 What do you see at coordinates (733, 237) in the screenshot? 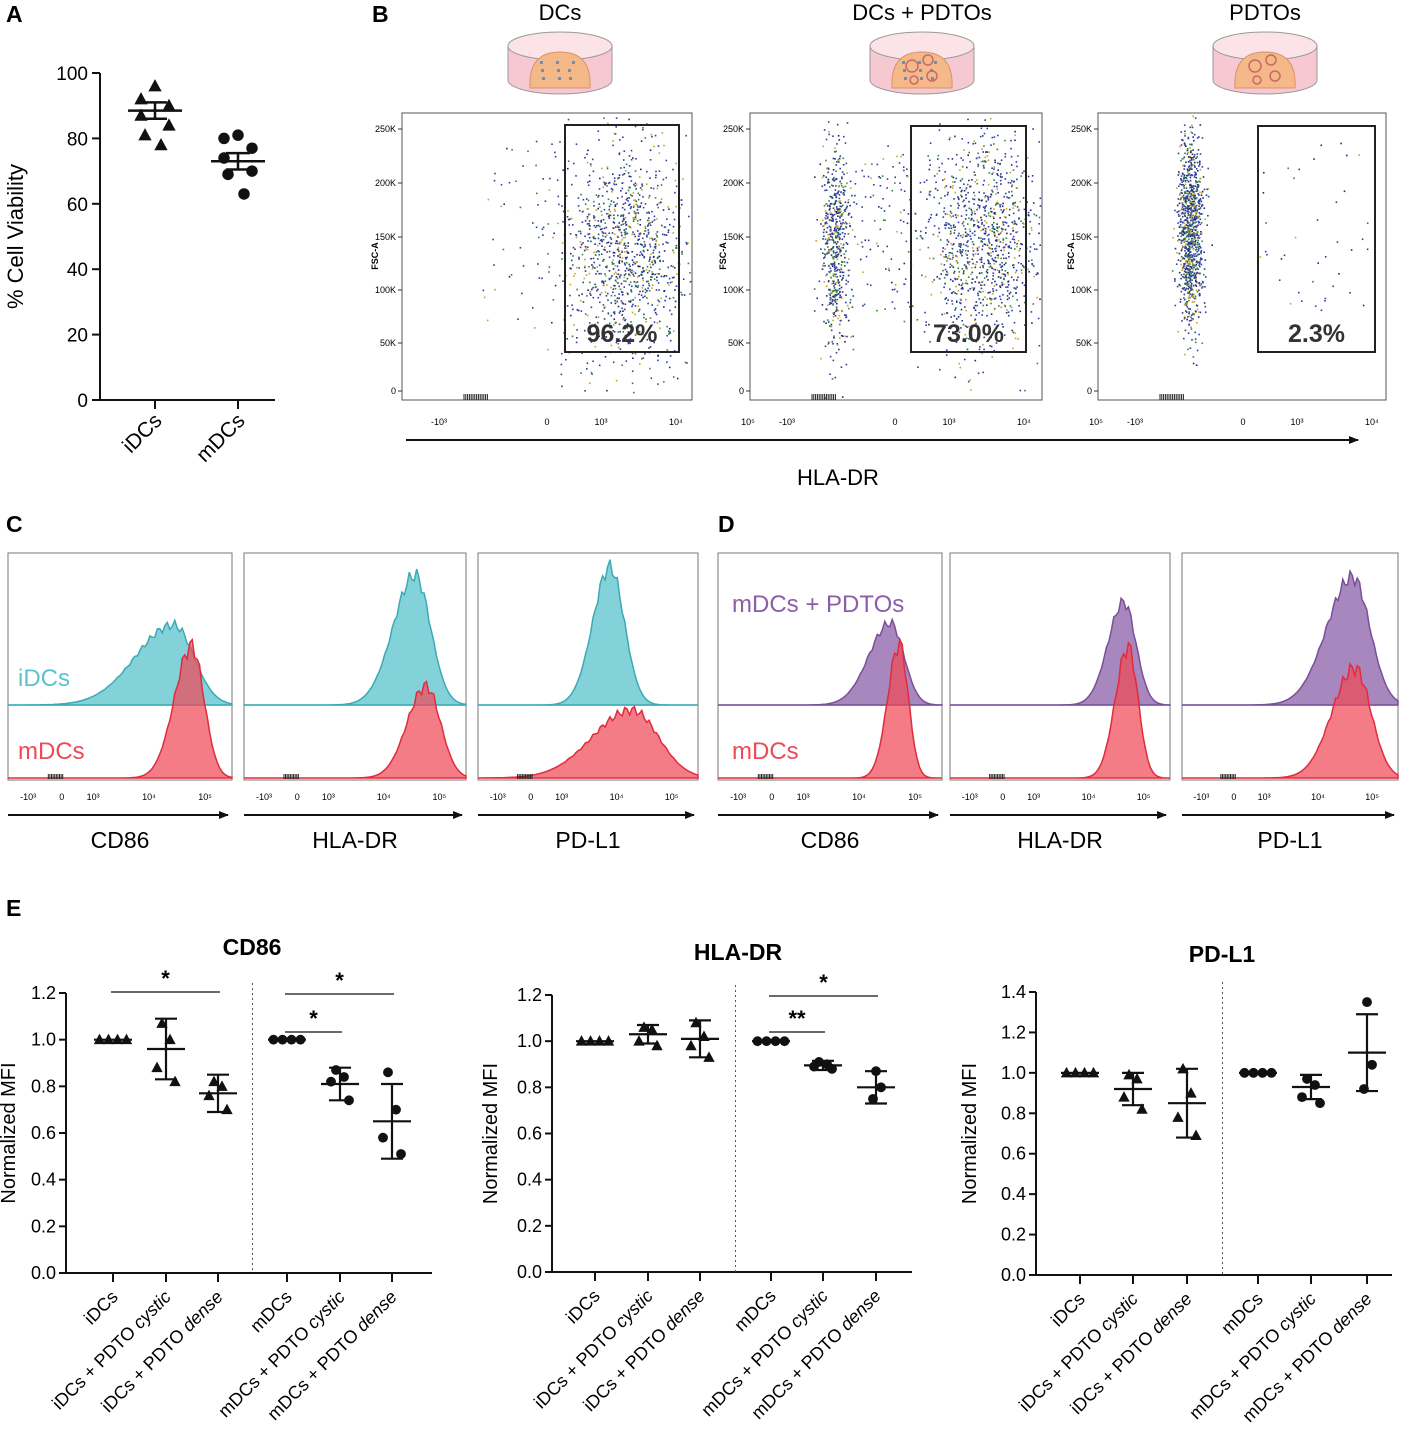
I see `b-ytick-label: 150K` at bounding box center [733, 237].